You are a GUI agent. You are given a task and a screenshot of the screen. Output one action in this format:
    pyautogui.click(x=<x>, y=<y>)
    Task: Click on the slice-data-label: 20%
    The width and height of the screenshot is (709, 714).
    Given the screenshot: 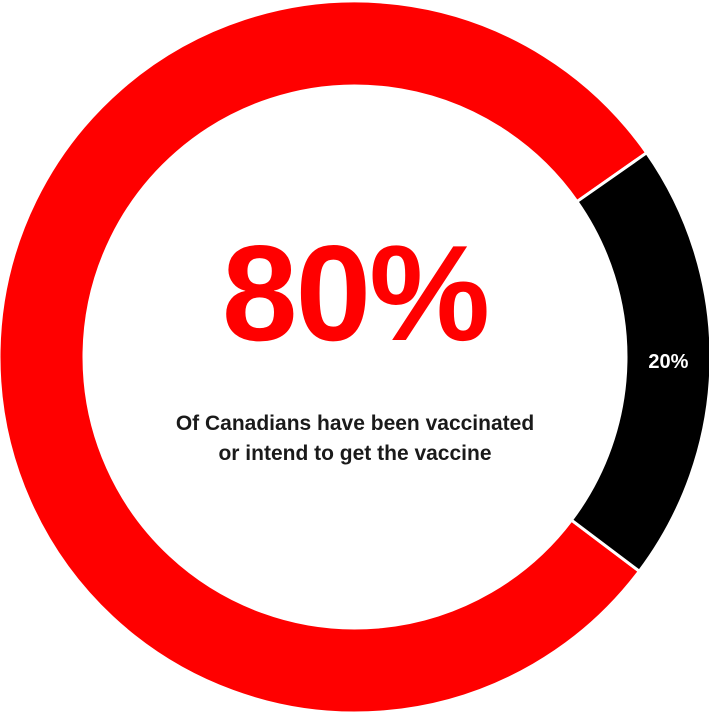 What is the action you would take?
    pyautogui.click(x=668, y=362)
    